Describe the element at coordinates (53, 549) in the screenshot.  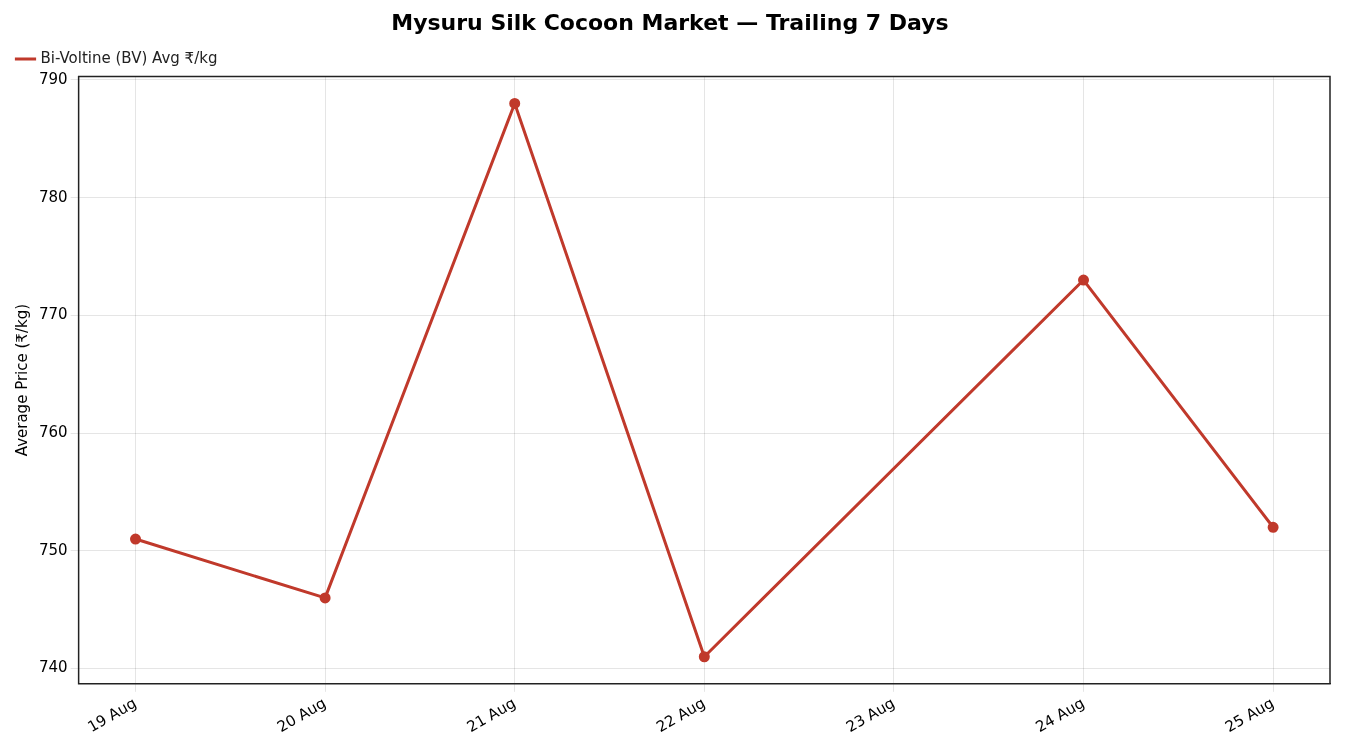
I see `y-tick-label: 750` at that location.